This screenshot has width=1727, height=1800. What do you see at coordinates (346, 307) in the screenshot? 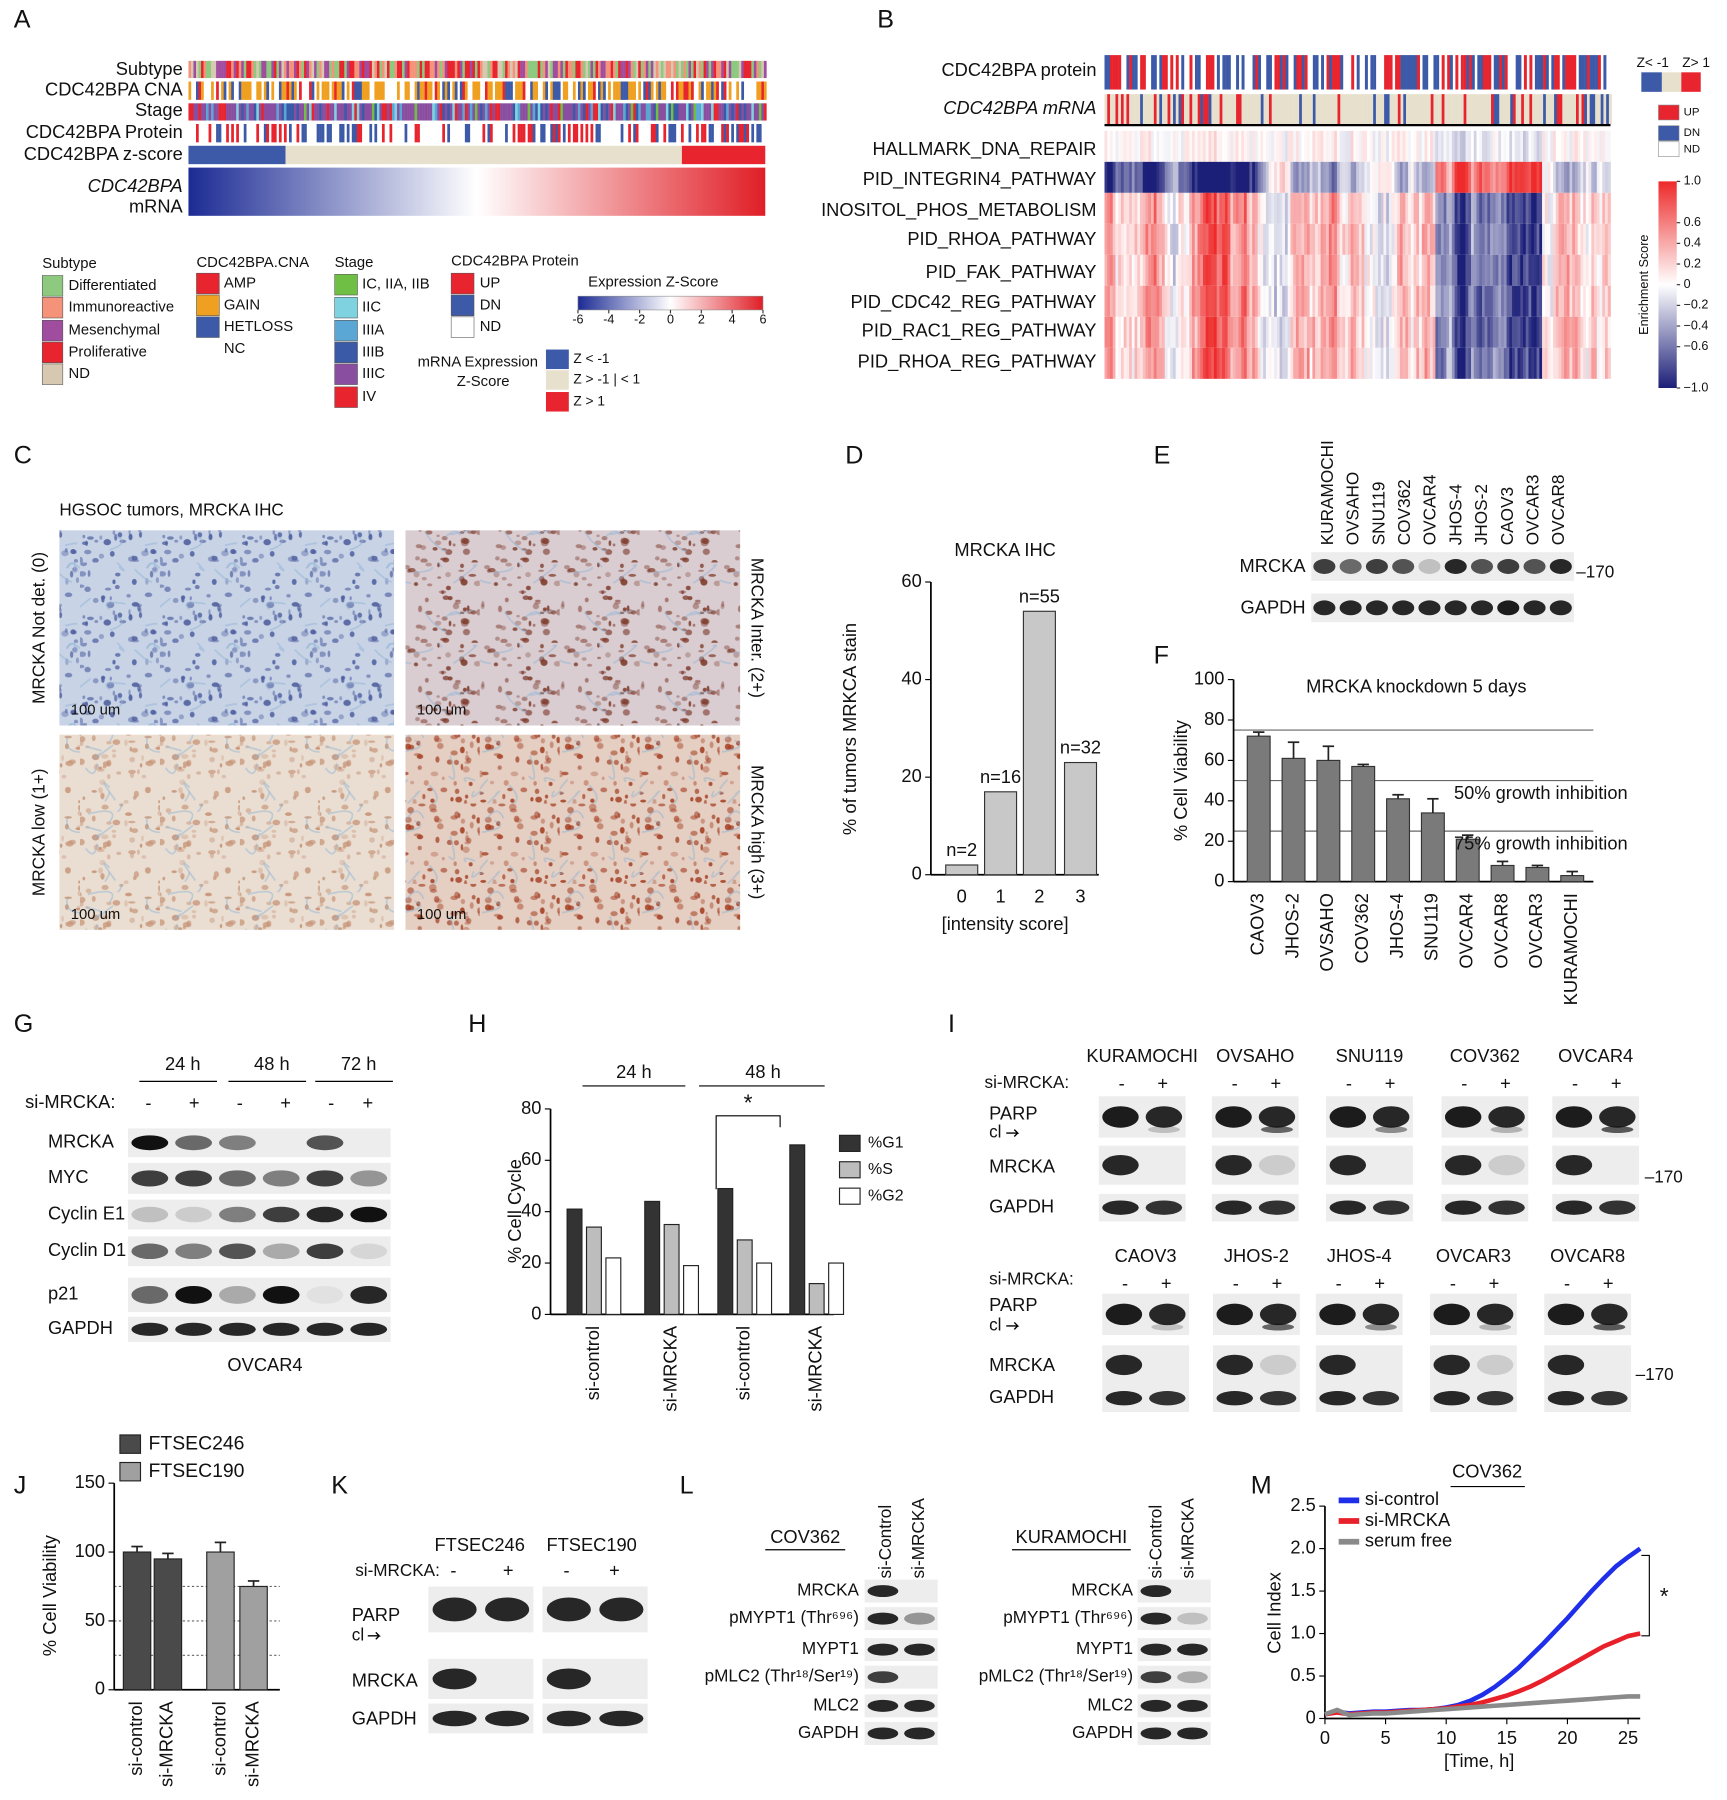
I see `legend-swatch` at bounding box center [346, 307].